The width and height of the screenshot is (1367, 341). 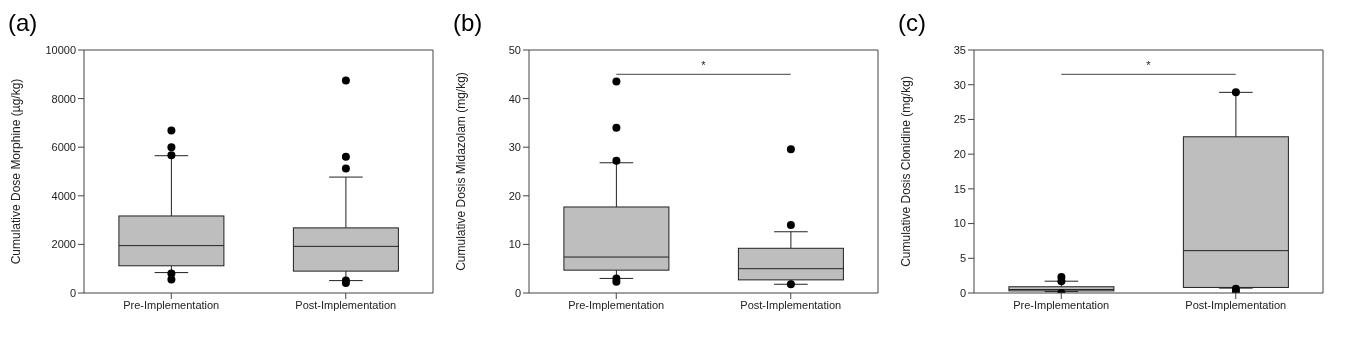 What do you see at coordinates (912, 23) in the screenshot?
I see `chart-title: (c)` at bounding box center [912, 23].